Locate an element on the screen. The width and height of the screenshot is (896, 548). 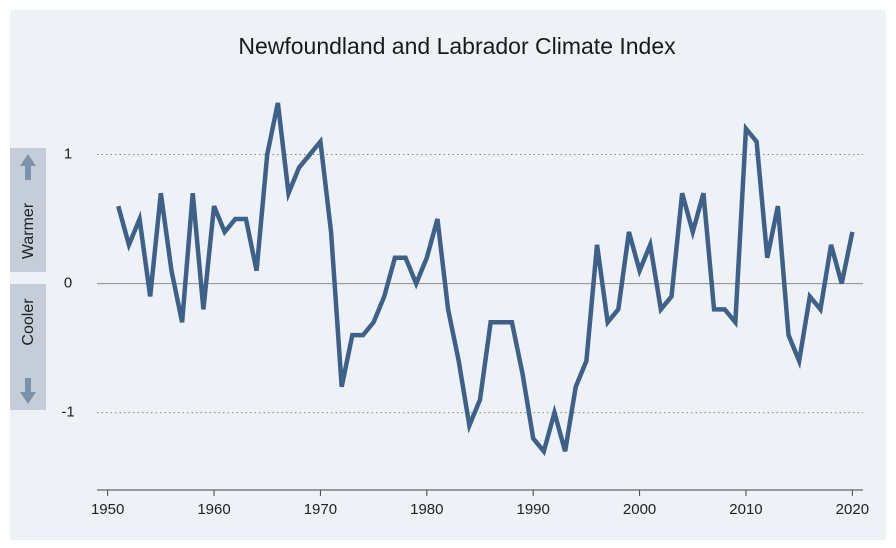
x-tick-label: 2020 is located at coordinates (852, 509).